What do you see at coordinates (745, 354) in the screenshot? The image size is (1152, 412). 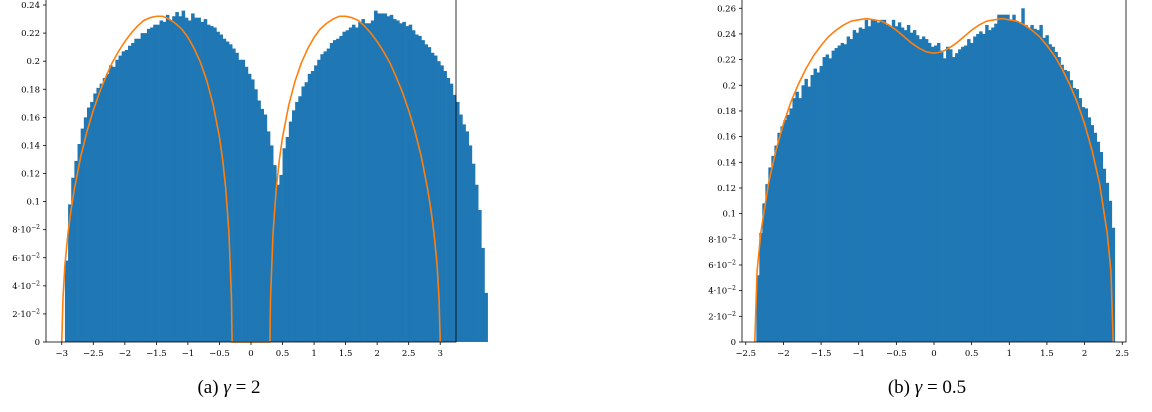 I see `chart-b-xtick-label: −2.5` at bounding box center [745, 354].